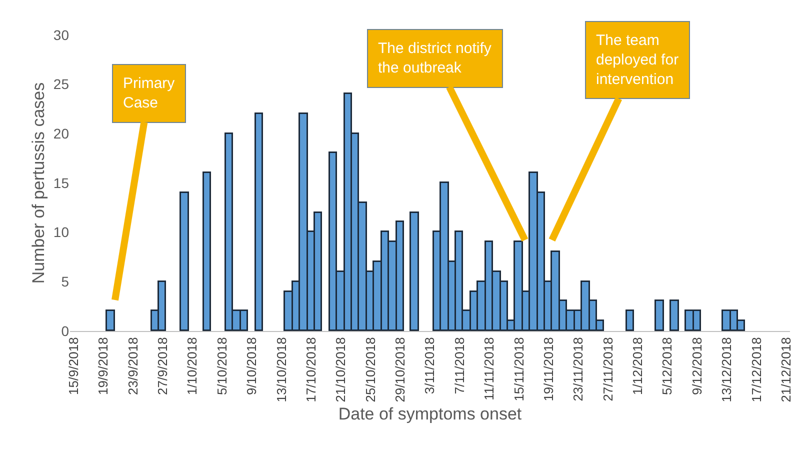 The height and width of the screenshot is (459, 795). I want to click on x-tick-label: 1/10/2018, so click(192, 366).